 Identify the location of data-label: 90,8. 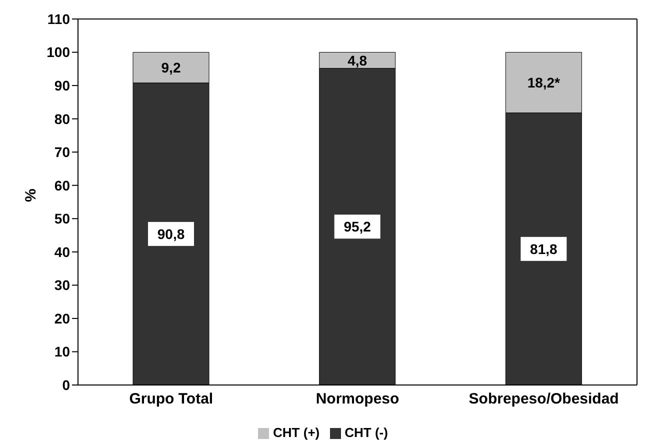
(171, 234).